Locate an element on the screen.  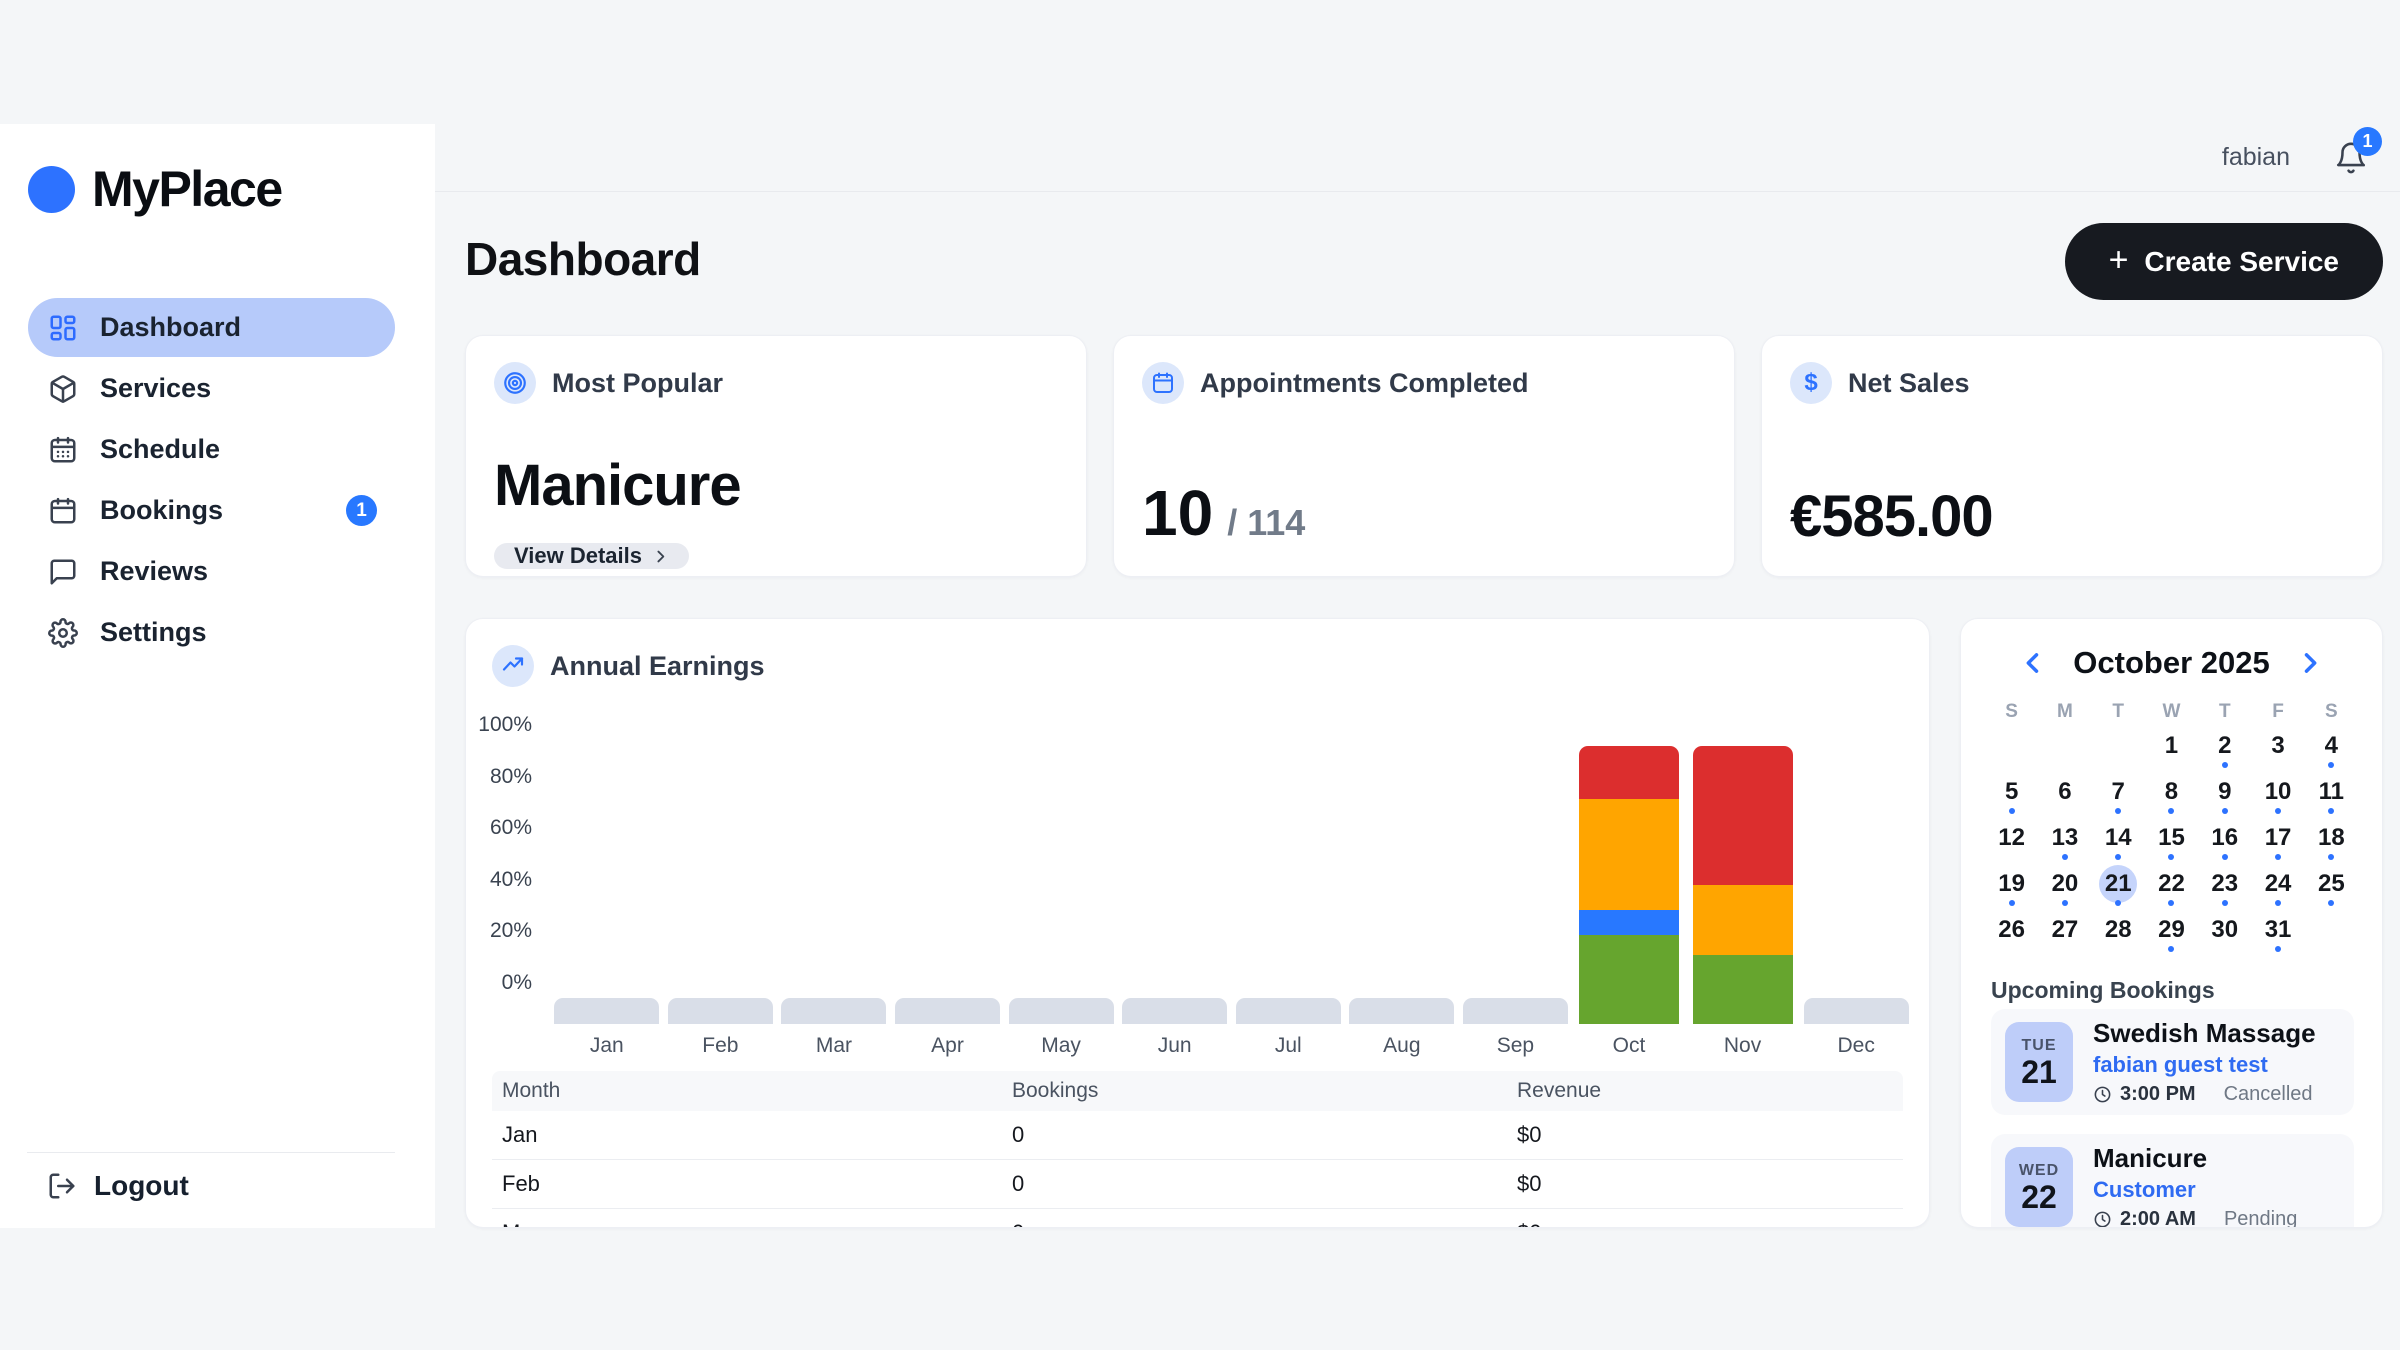
calendar-day-25: 25 is located at coordinates (2331, 884).